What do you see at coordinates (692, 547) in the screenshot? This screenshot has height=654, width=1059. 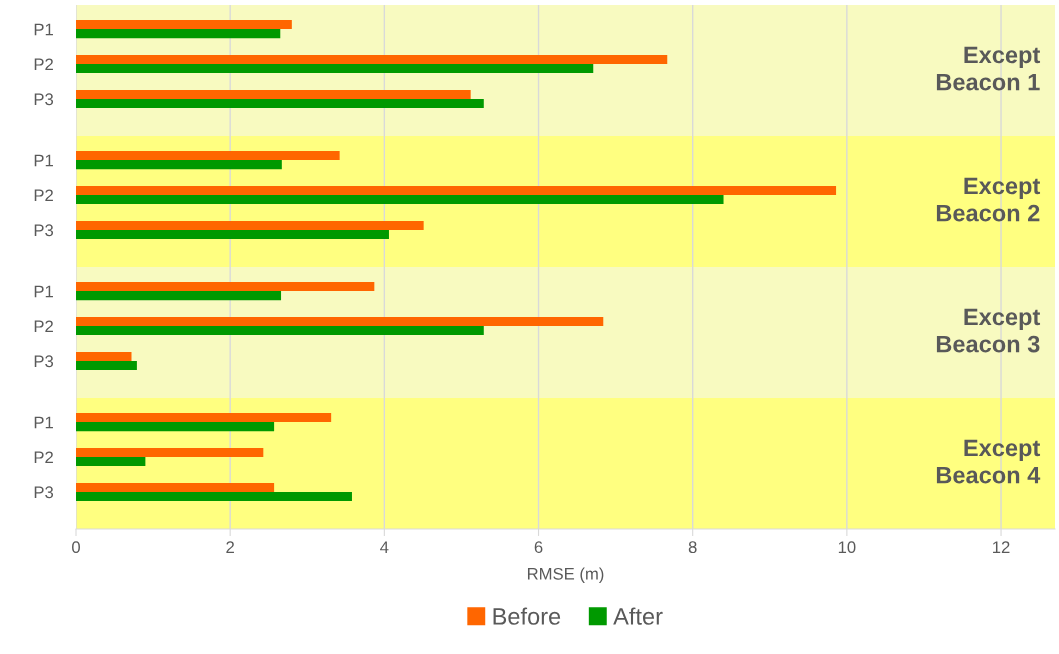 I see `x-tick-label: 8` at bounding box center [692, 547].